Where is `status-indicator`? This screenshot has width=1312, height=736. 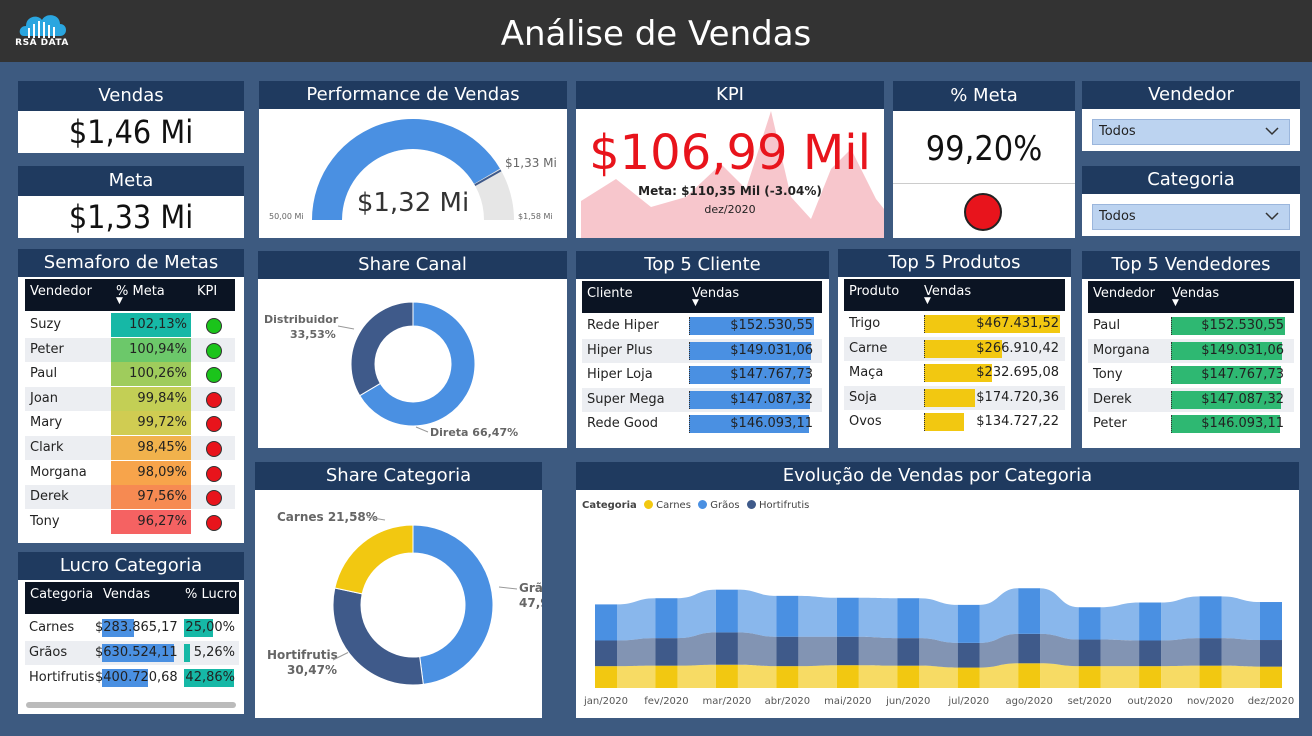
status-indicator is located at coordinates (983, 212).